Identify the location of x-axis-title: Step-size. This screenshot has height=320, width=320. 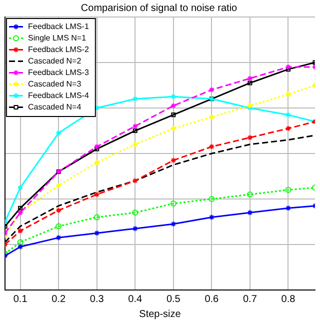
(160, 314).